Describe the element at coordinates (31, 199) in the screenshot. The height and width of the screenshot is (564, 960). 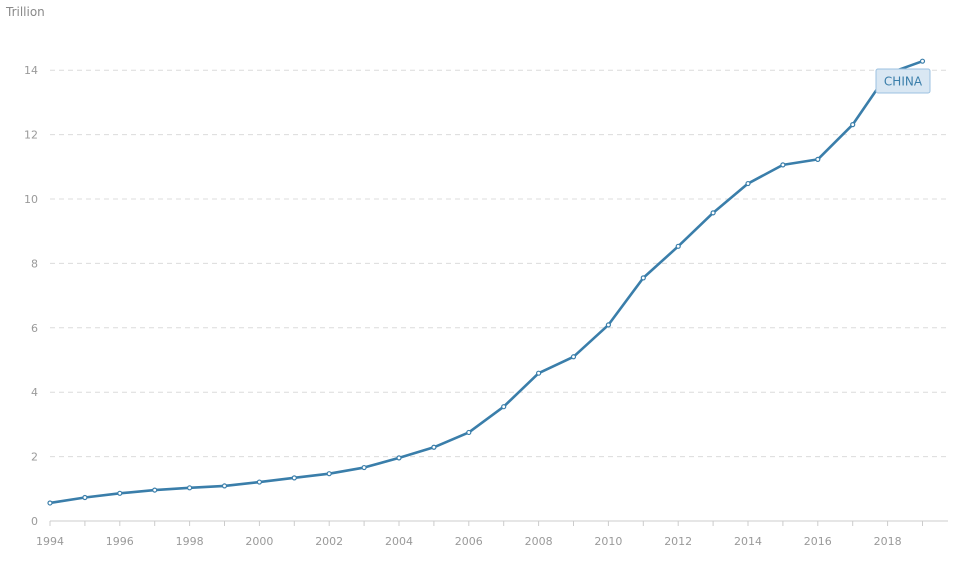
I see `y-tick-label-10: 10` at that location.